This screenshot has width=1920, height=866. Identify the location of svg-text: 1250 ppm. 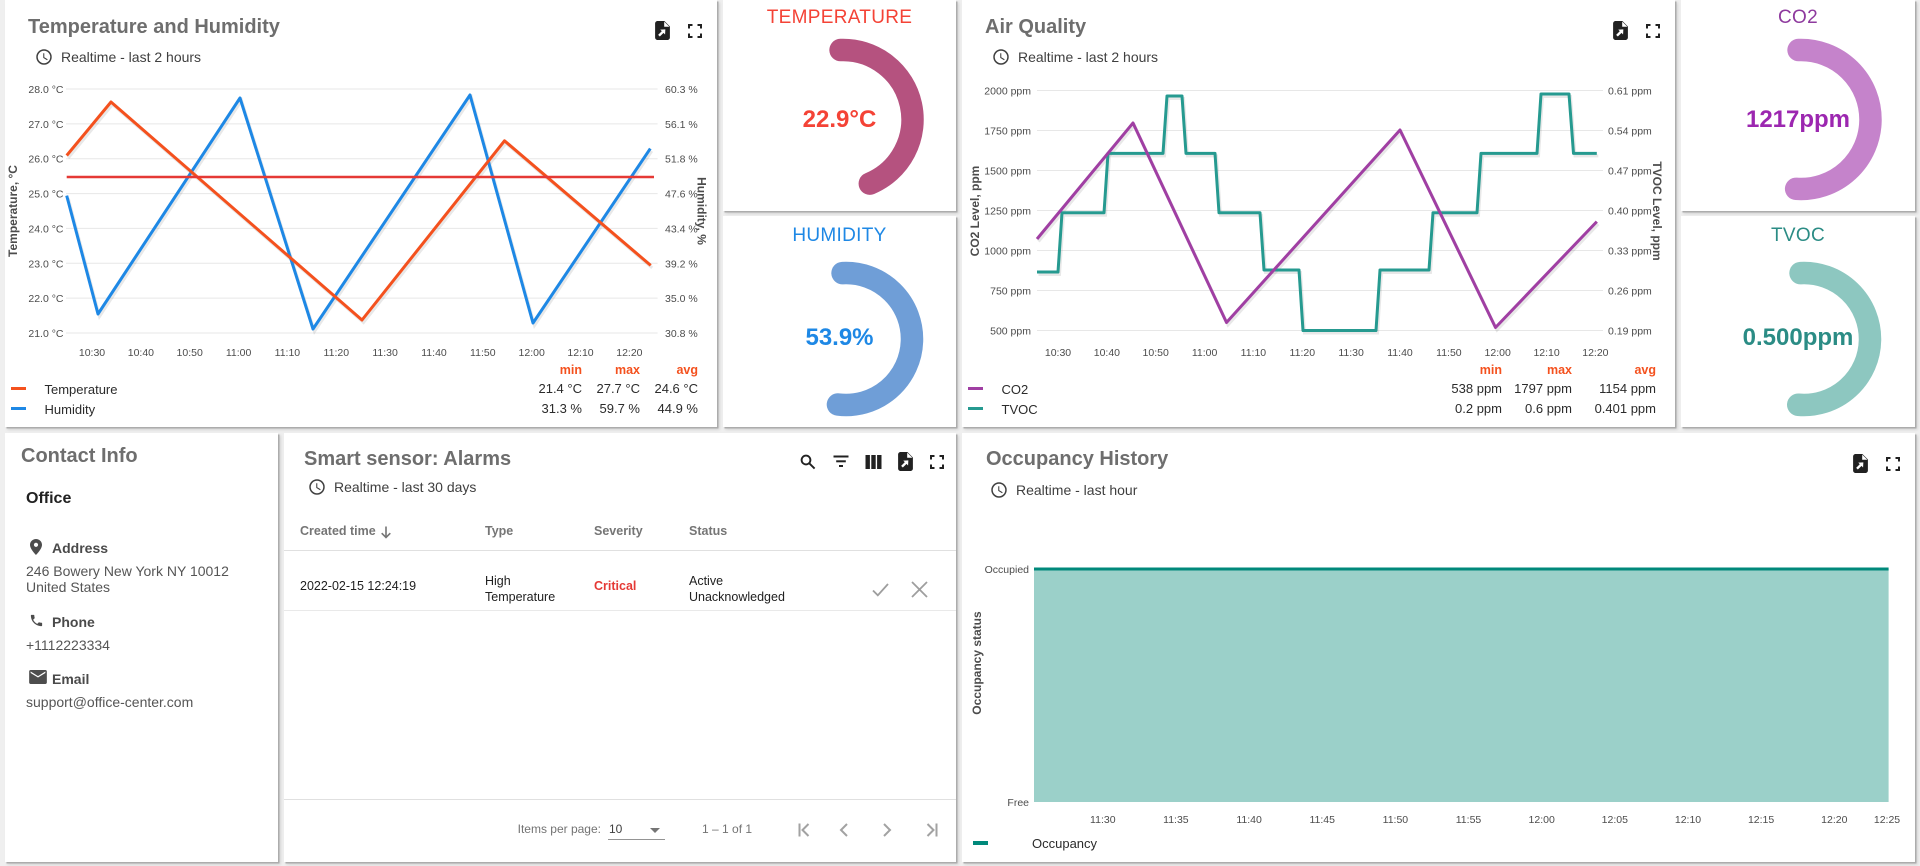
(1007, 212).